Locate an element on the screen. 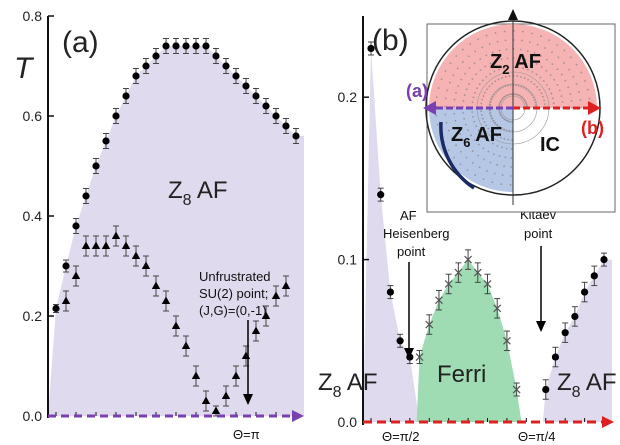 Image resolution: width=620 pixels, height=445 pixels. ferri-label: Ferri is located at coordinates (461, 374).